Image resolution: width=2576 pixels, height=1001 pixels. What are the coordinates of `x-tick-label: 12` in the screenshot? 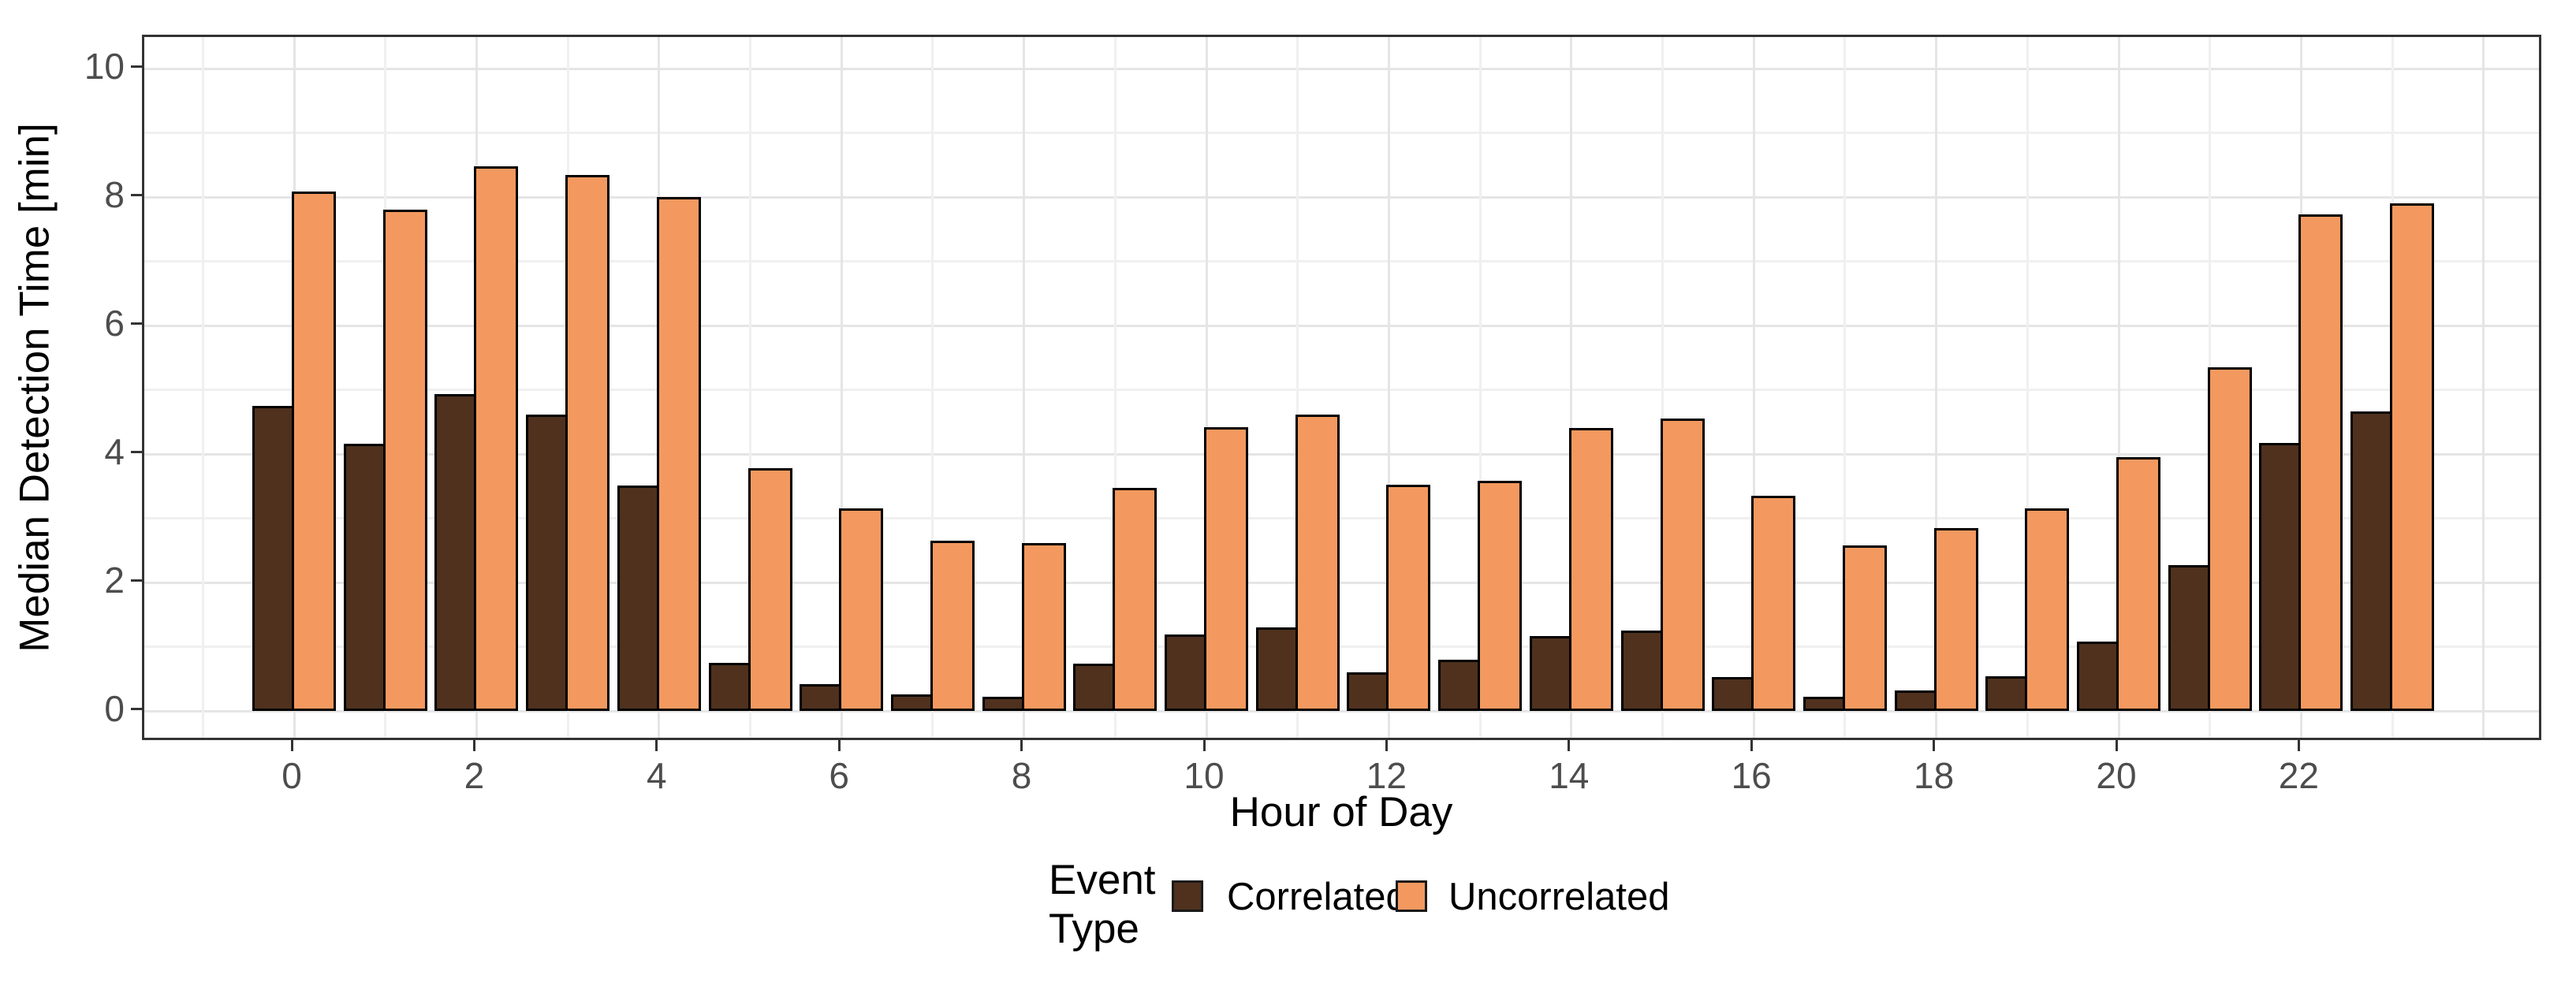 It's located at (1386, 775).